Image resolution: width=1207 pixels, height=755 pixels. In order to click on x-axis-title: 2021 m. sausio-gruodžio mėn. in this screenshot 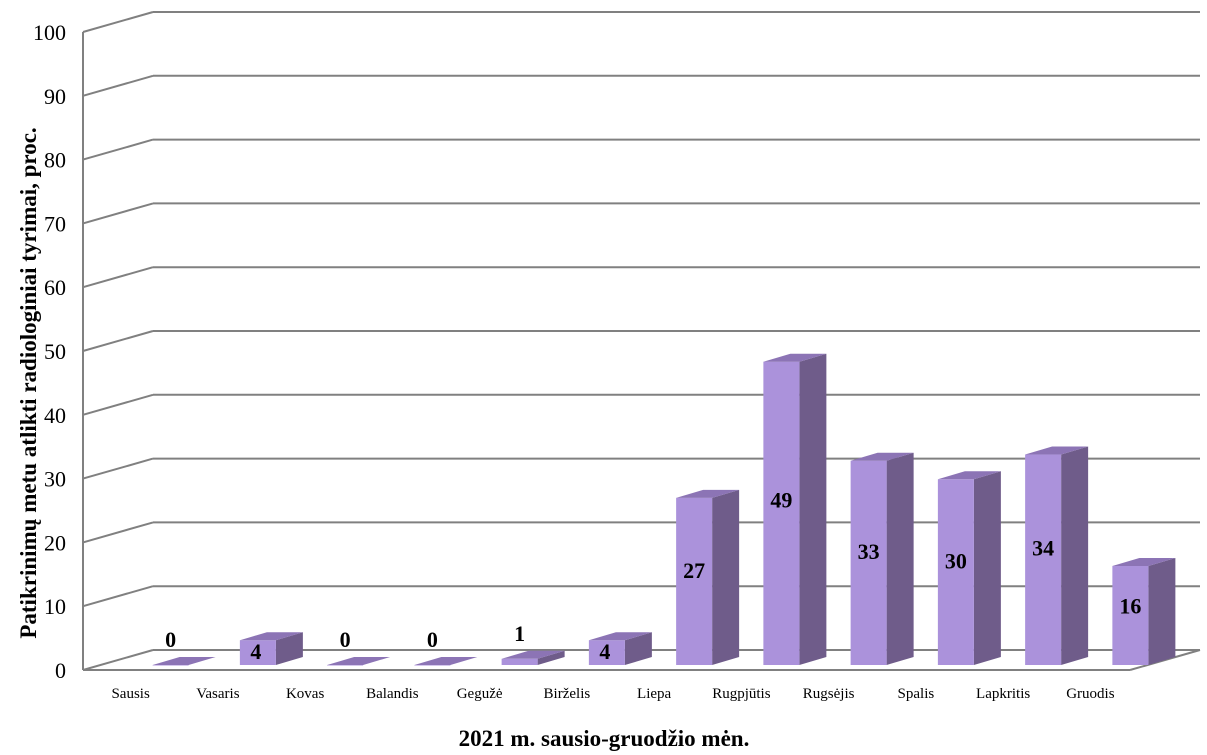, I will do `click(604, 738)`.